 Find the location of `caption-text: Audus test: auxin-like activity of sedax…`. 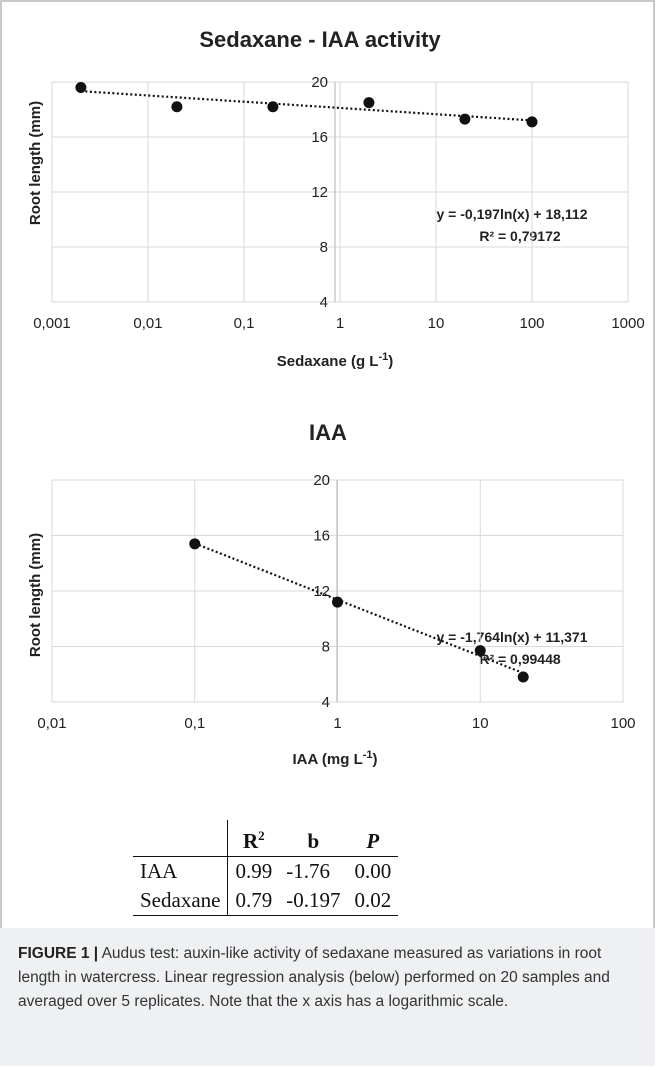

caption-text: Audus test: auxin-like activity of sedax… is located at coordinates (314, 977).